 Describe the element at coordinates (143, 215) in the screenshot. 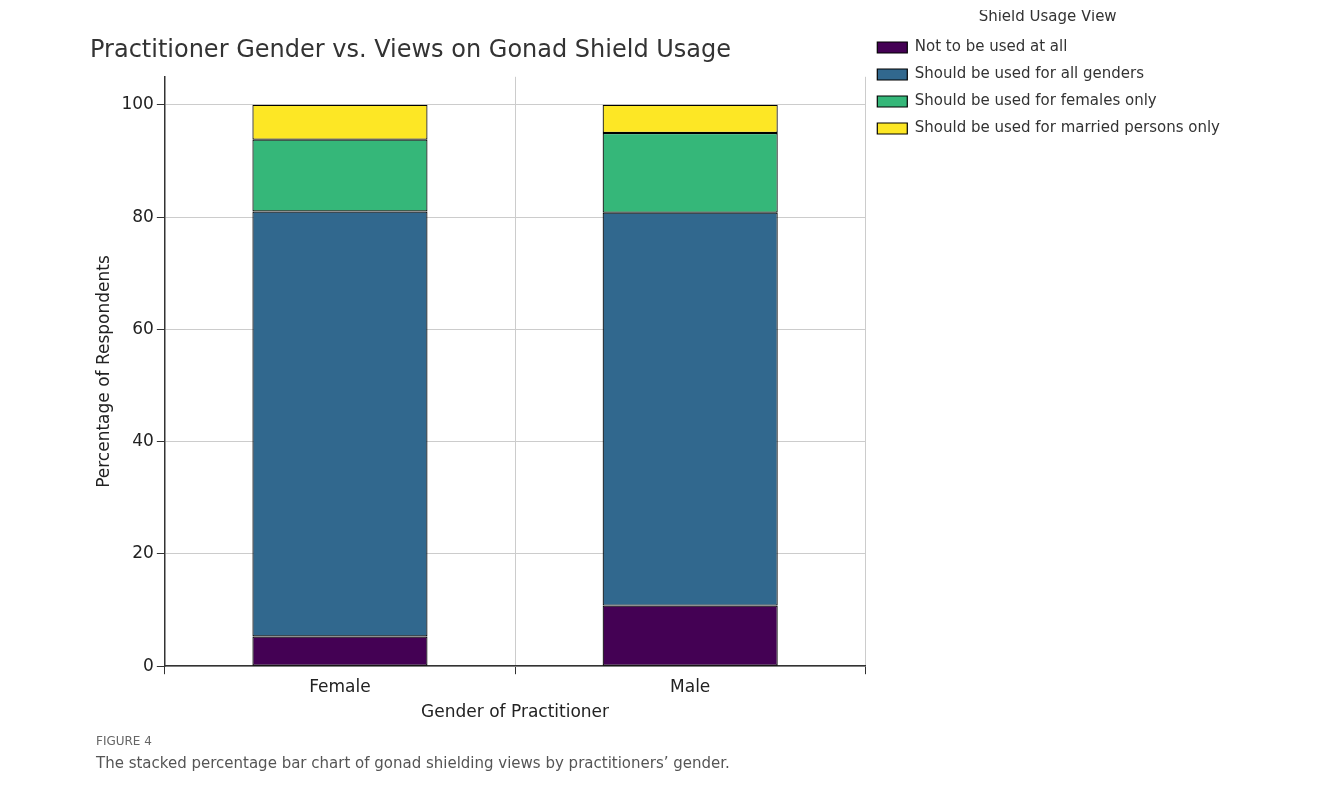

I see `y-tick-label: 80` at that location.